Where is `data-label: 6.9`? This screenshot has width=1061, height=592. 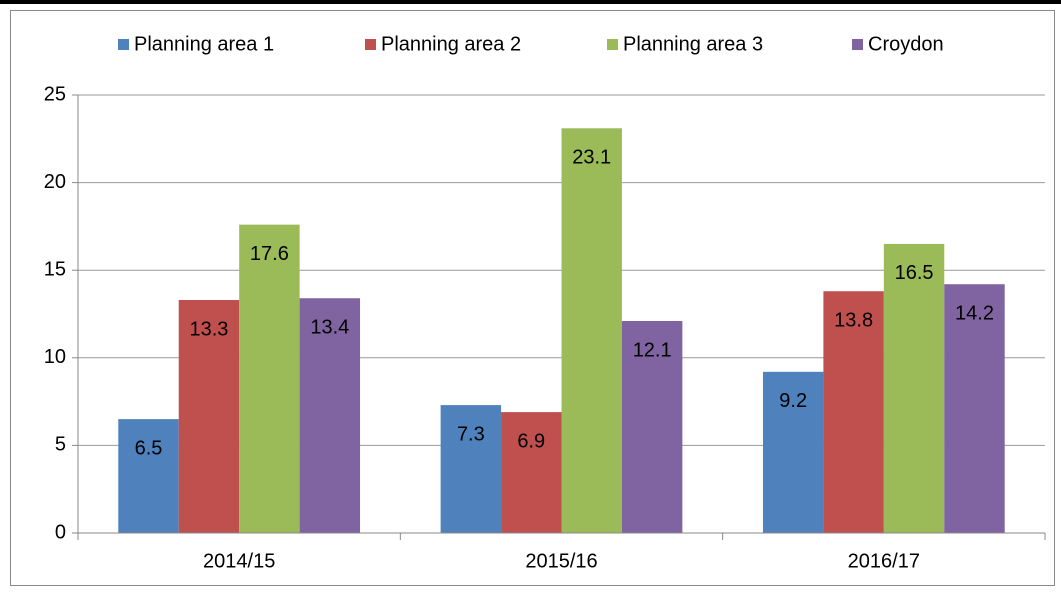
data-label: 6.9 is located at coordinates (531, 441).